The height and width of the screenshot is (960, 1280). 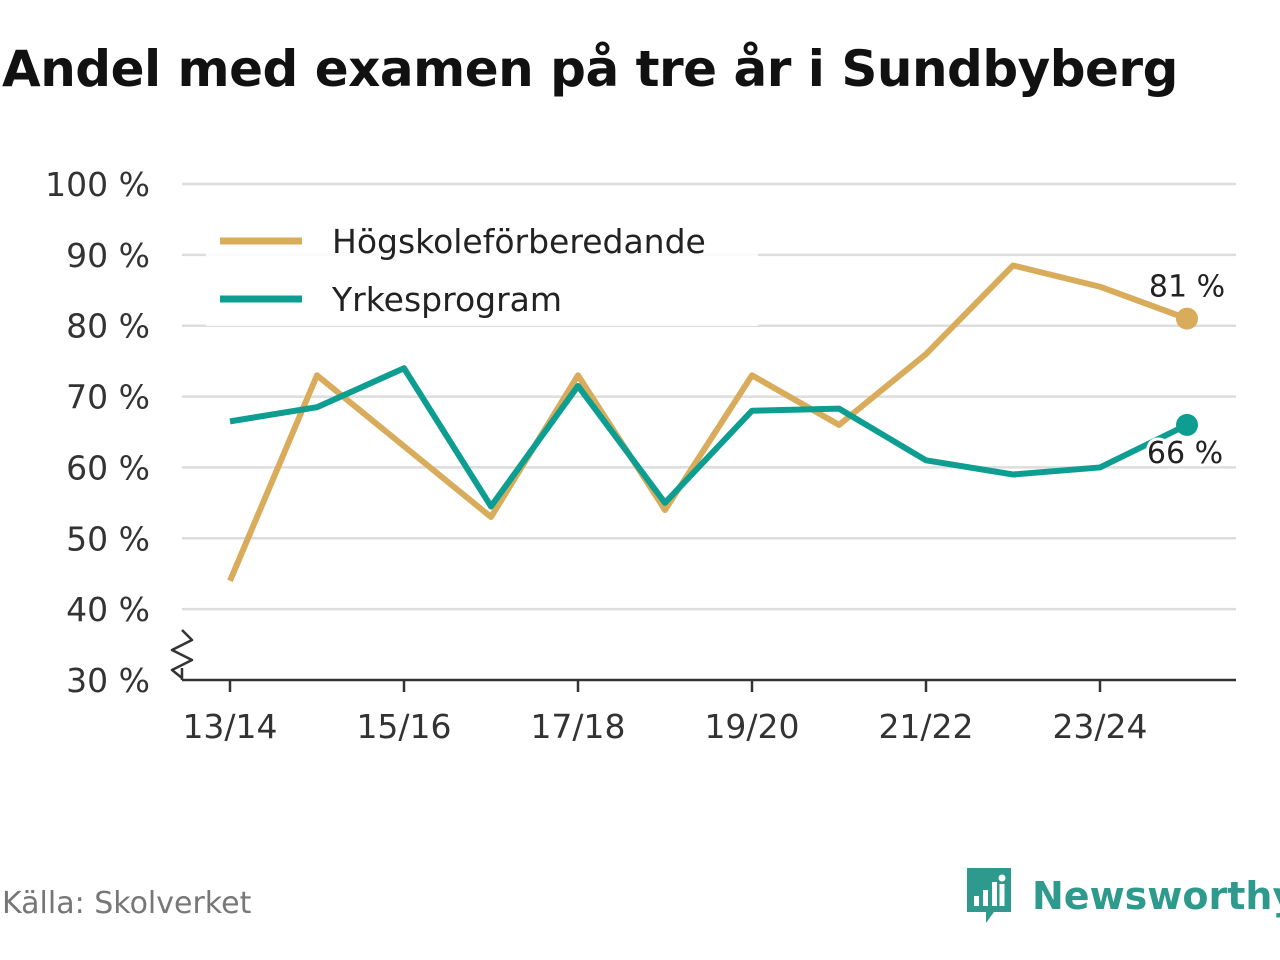 What do you see at coordinates (709, 437) in the screenshot?
I see `series-line-yrkesprogram` at bounding box center [709, 437].